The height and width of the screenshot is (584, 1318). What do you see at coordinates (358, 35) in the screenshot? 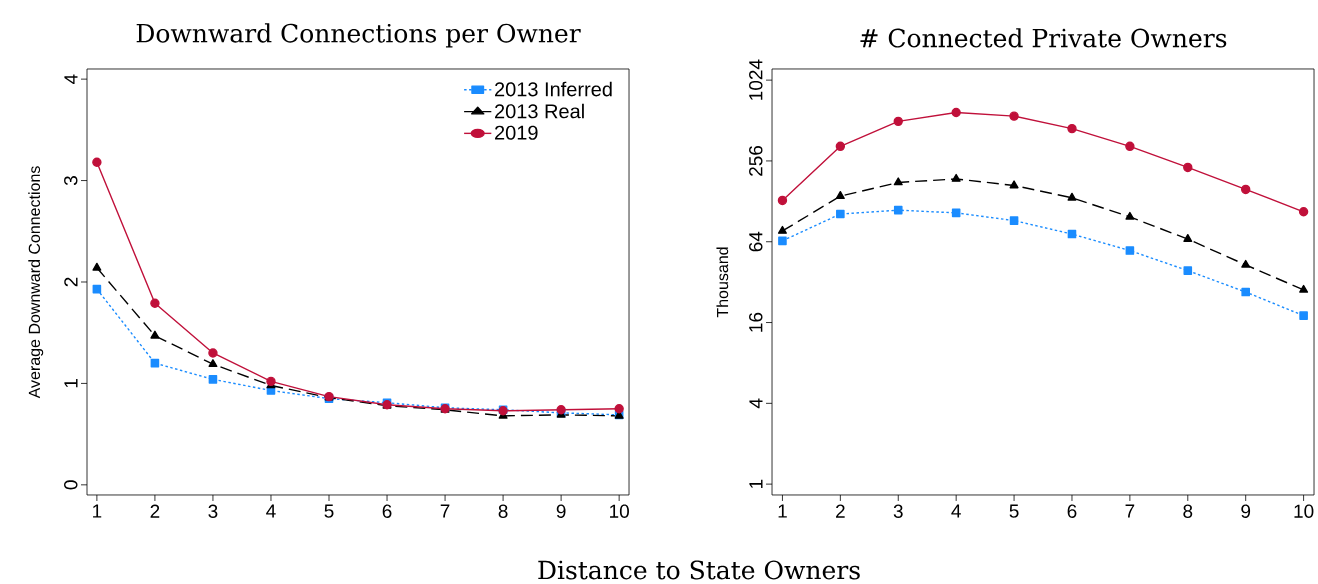
I see `chart-title: Downward Connections per Owner` at bounding box center [358, 35].